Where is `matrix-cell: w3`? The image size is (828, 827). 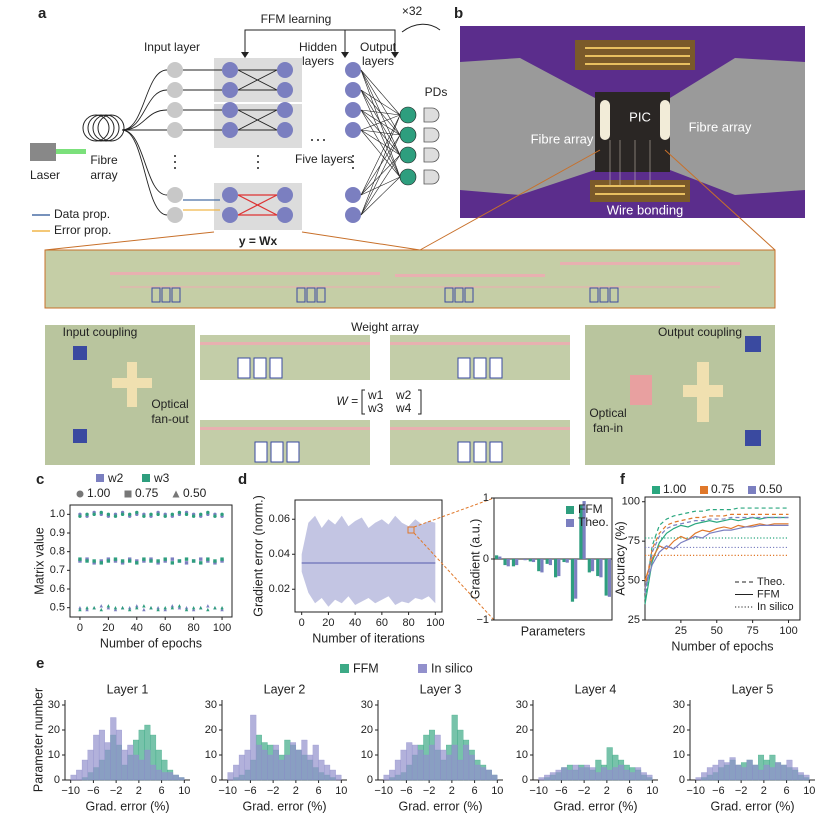 matrix-cell: w3 is located at coordinates (375, 408).